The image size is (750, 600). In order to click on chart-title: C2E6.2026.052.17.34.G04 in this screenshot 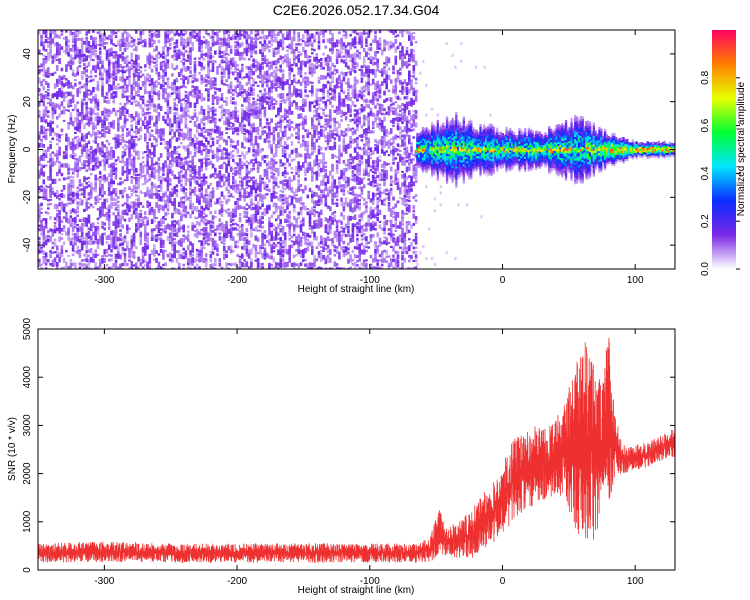, I will do `click(356, 10)`.